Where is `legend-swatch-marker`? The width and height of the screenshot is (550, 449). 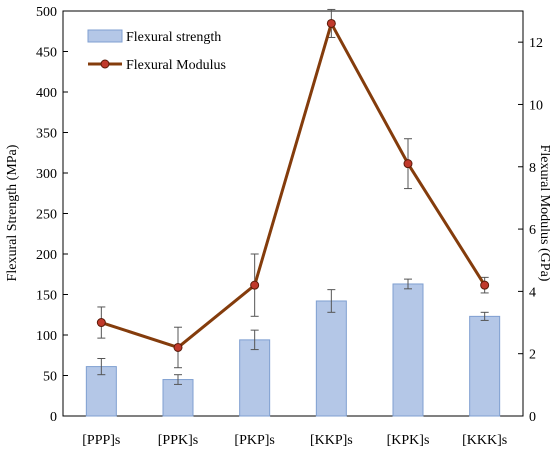 legend-swatch-marker is located at coordinates (105, 64).